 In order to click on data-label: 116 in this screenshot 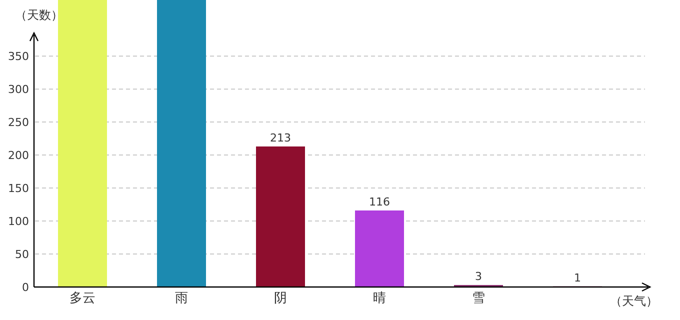, I will do `click(379, 201)`.